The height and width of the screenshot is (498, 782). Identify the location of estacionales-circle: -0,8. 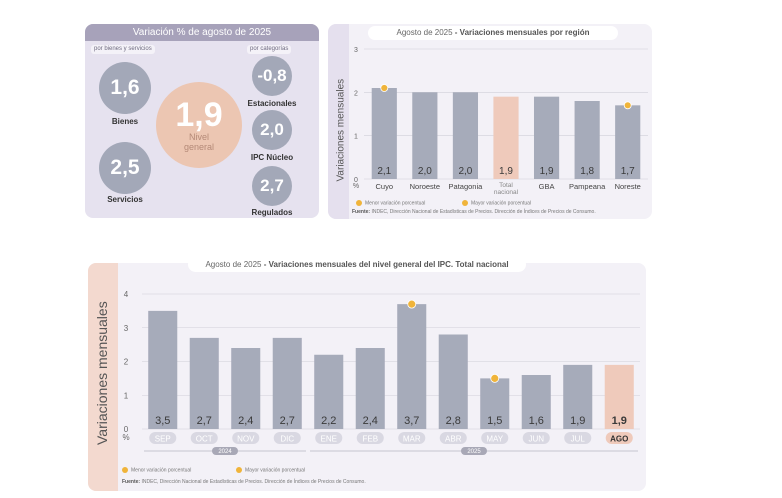
(272, 76).